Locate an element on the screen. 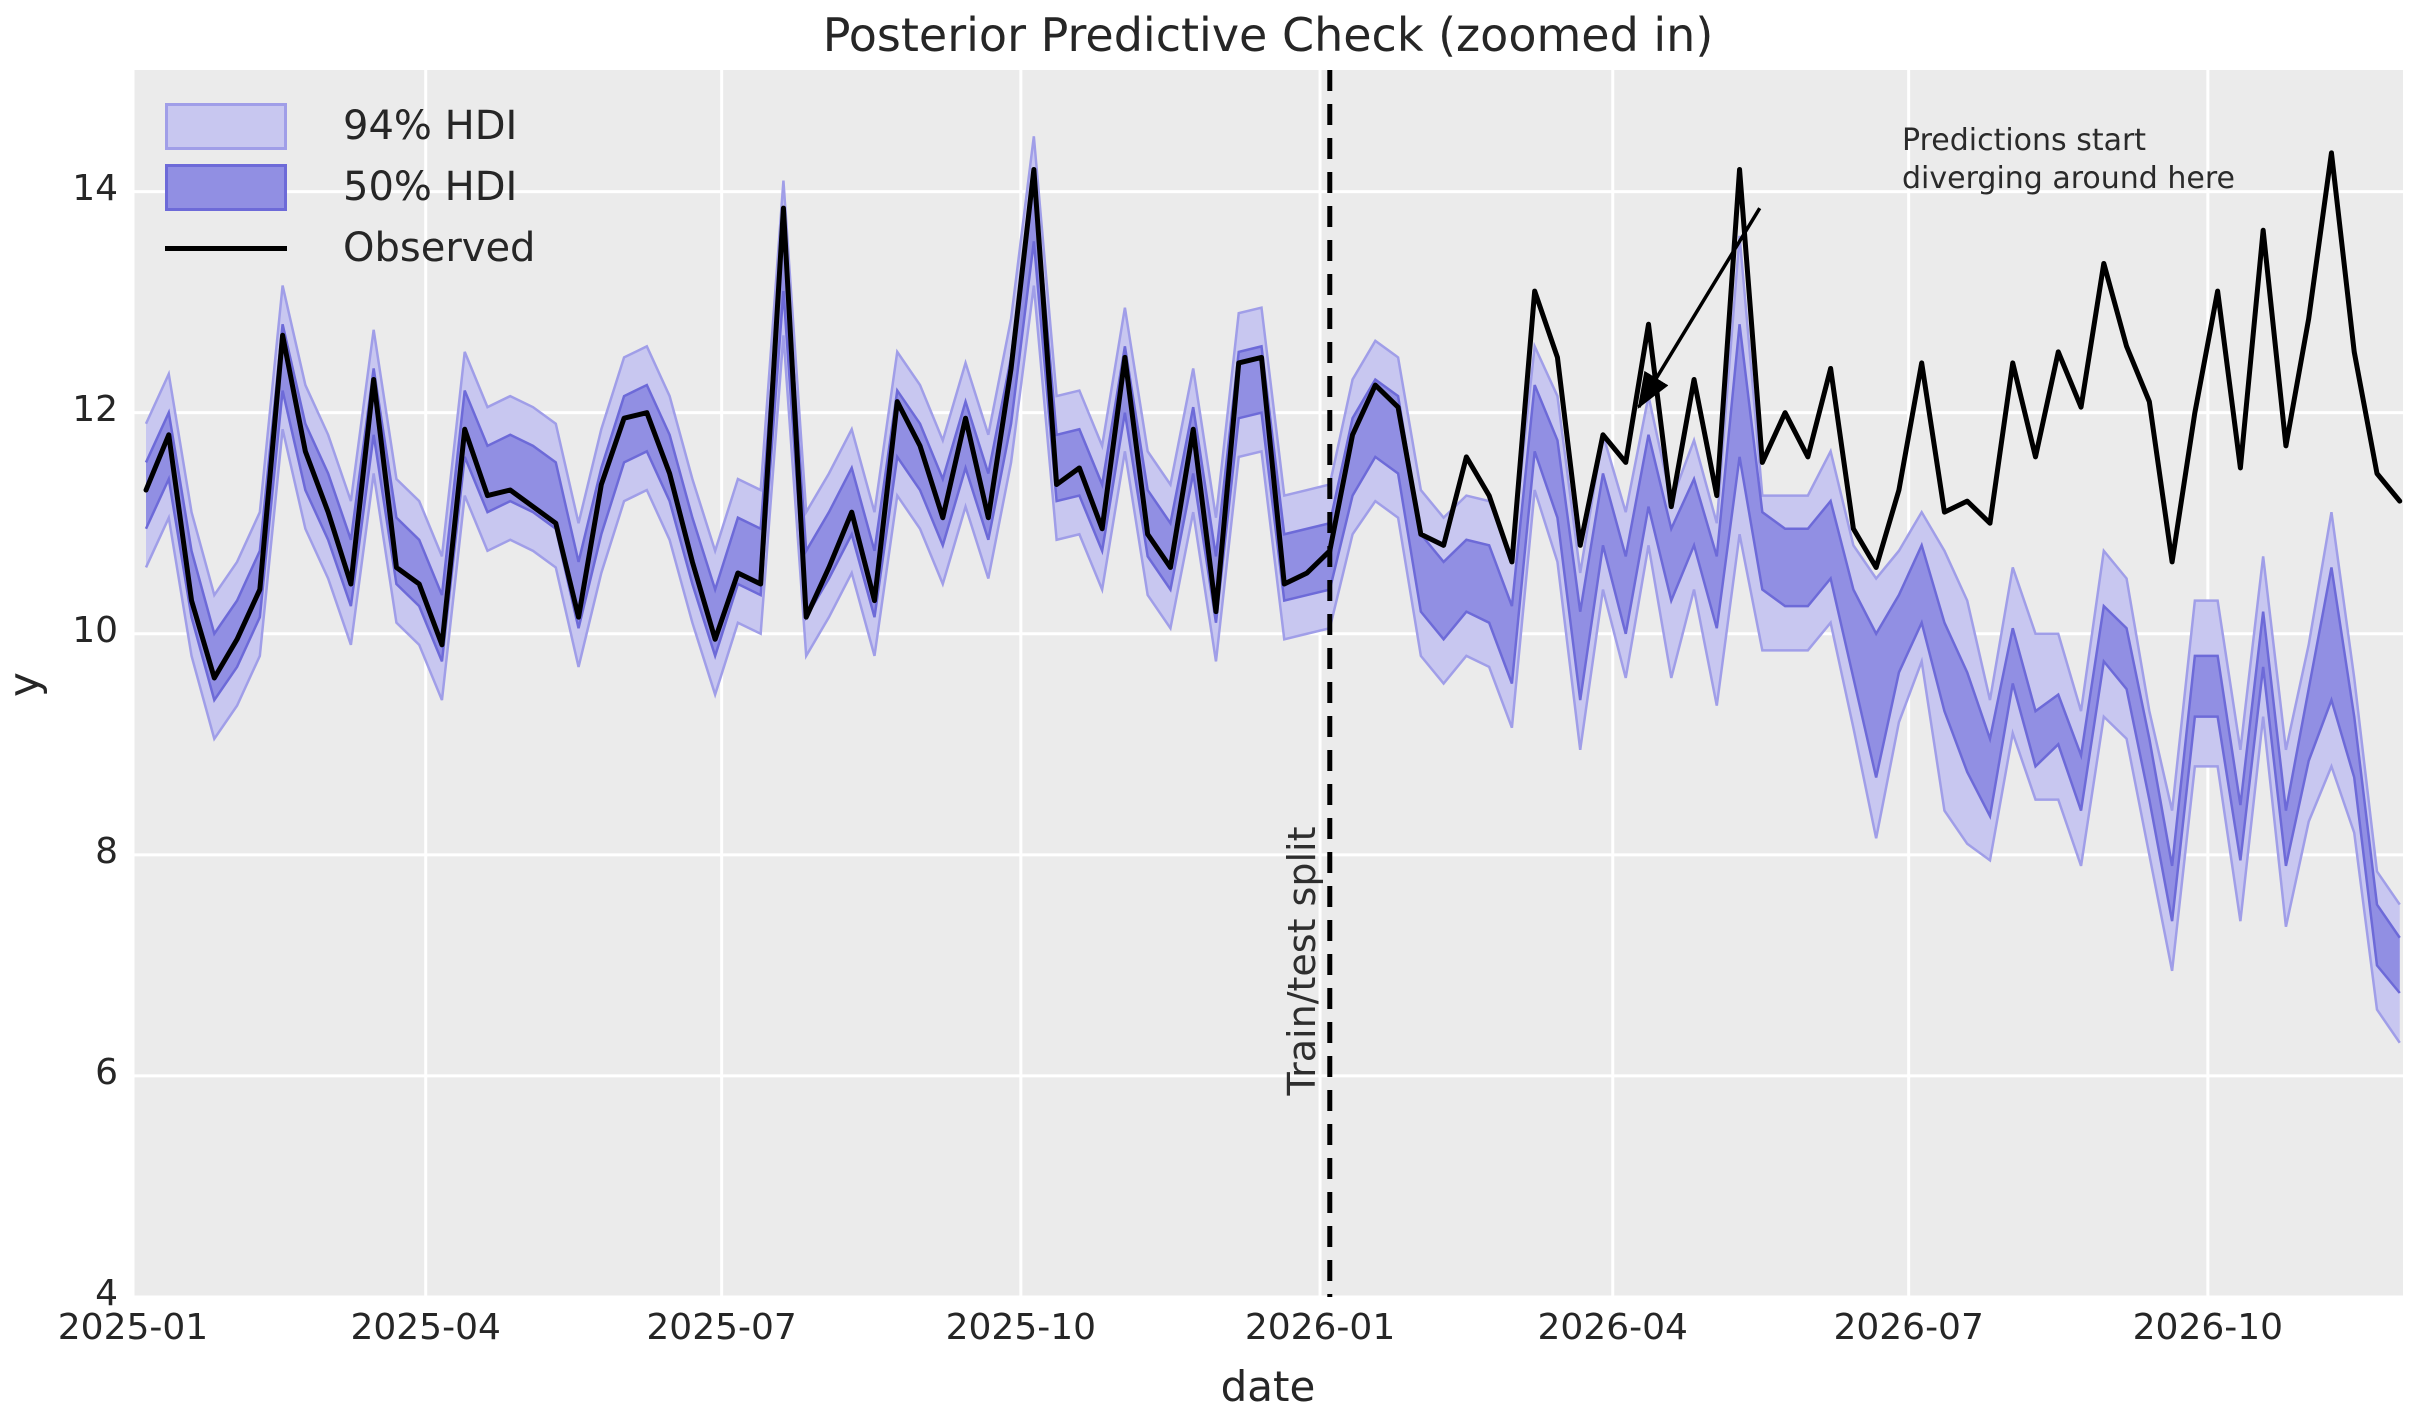  x-tick-label: 2026-07 is located at coordinates (1908, 1327).